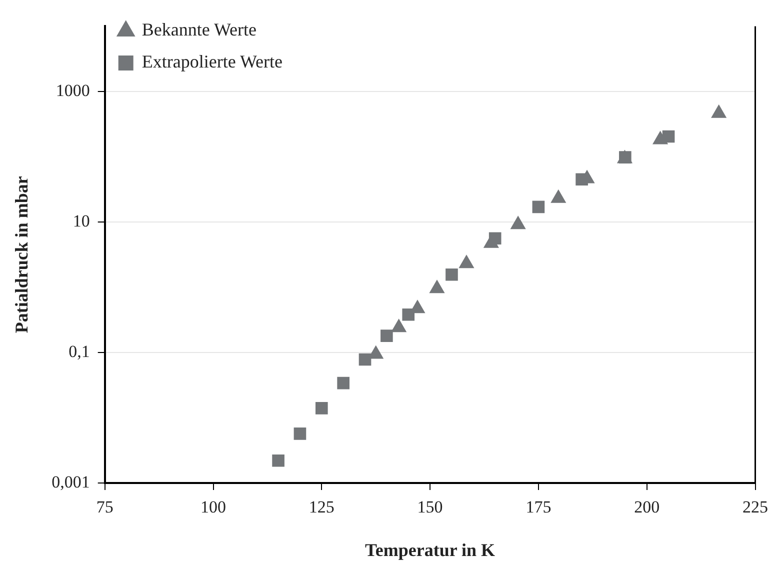 The width and height of the screenshot is (784, 574). What do you see at coordinates (79, 351) in the screenshot?
I see `y-tick-label: 0,1` at bounding box center [79, 351].